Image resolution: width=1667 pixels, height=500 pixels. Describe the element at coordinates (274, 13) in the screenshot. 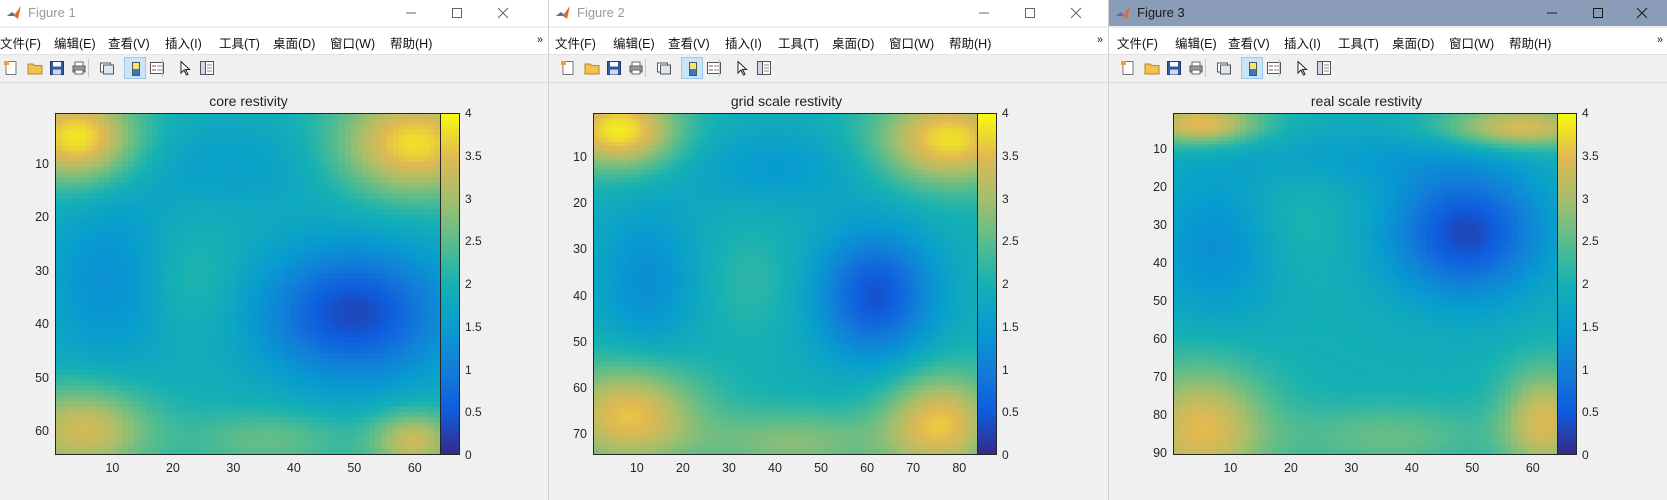

I see `title-bar: Figure 1` at that location.